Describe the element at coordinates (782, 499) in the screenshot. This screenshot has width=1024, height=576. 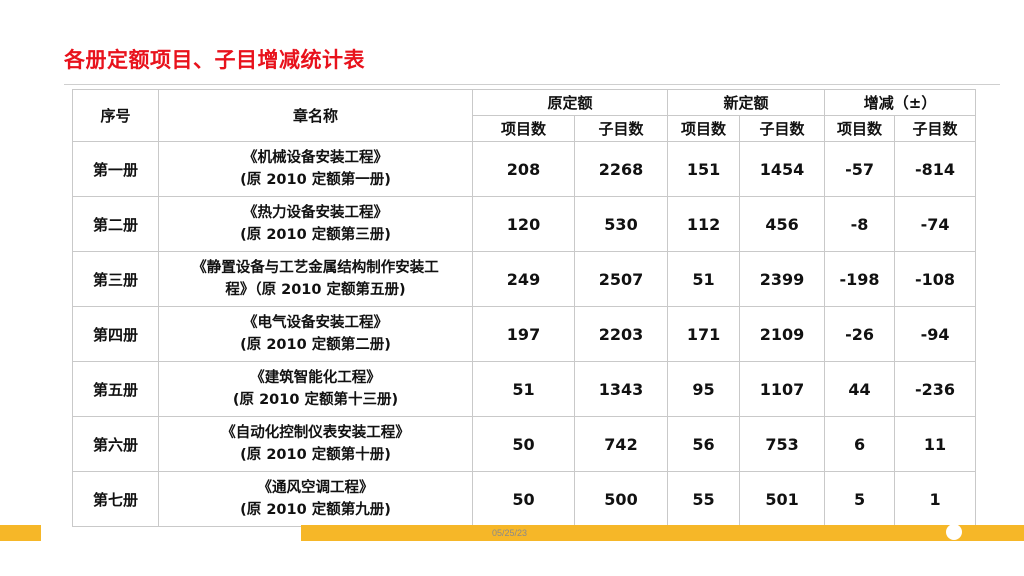
I see `cell-new-subitems: 501` at that location.